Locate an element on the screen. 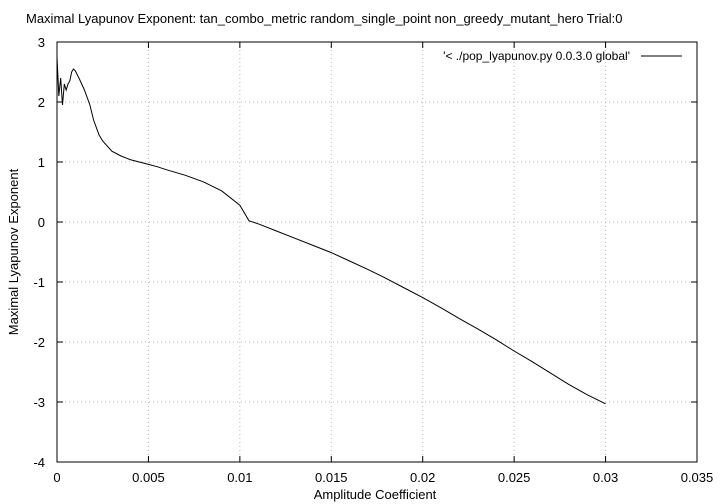 The height and width of the screenshot is (504, 720). x-tick-labels: 0 0.005 0.01 0.015 0.02 0.025 0.03 0.035 is located at coordinates (383, 477).